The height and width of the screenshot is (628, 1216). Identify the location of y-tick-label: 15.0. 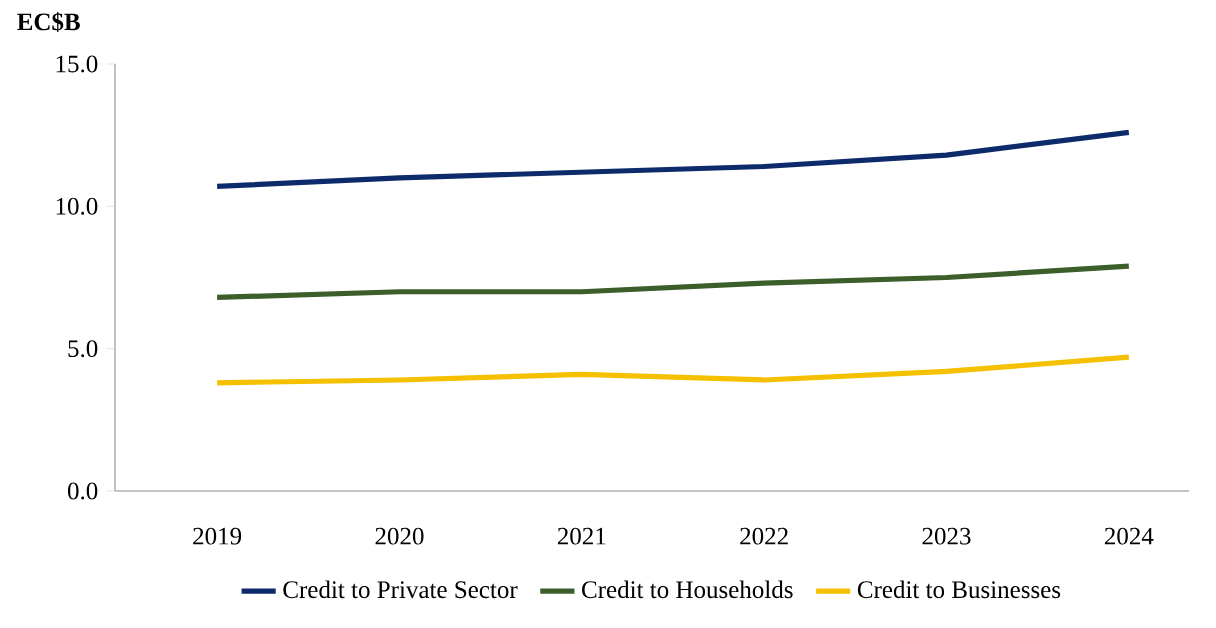
(77, 64).